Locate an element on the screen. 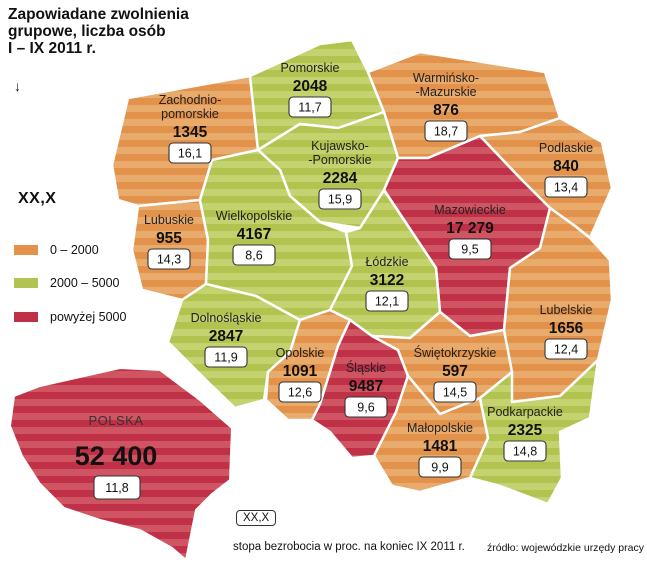  region-rate-opolskie: 12,6 is located at coordinates (300, 393).